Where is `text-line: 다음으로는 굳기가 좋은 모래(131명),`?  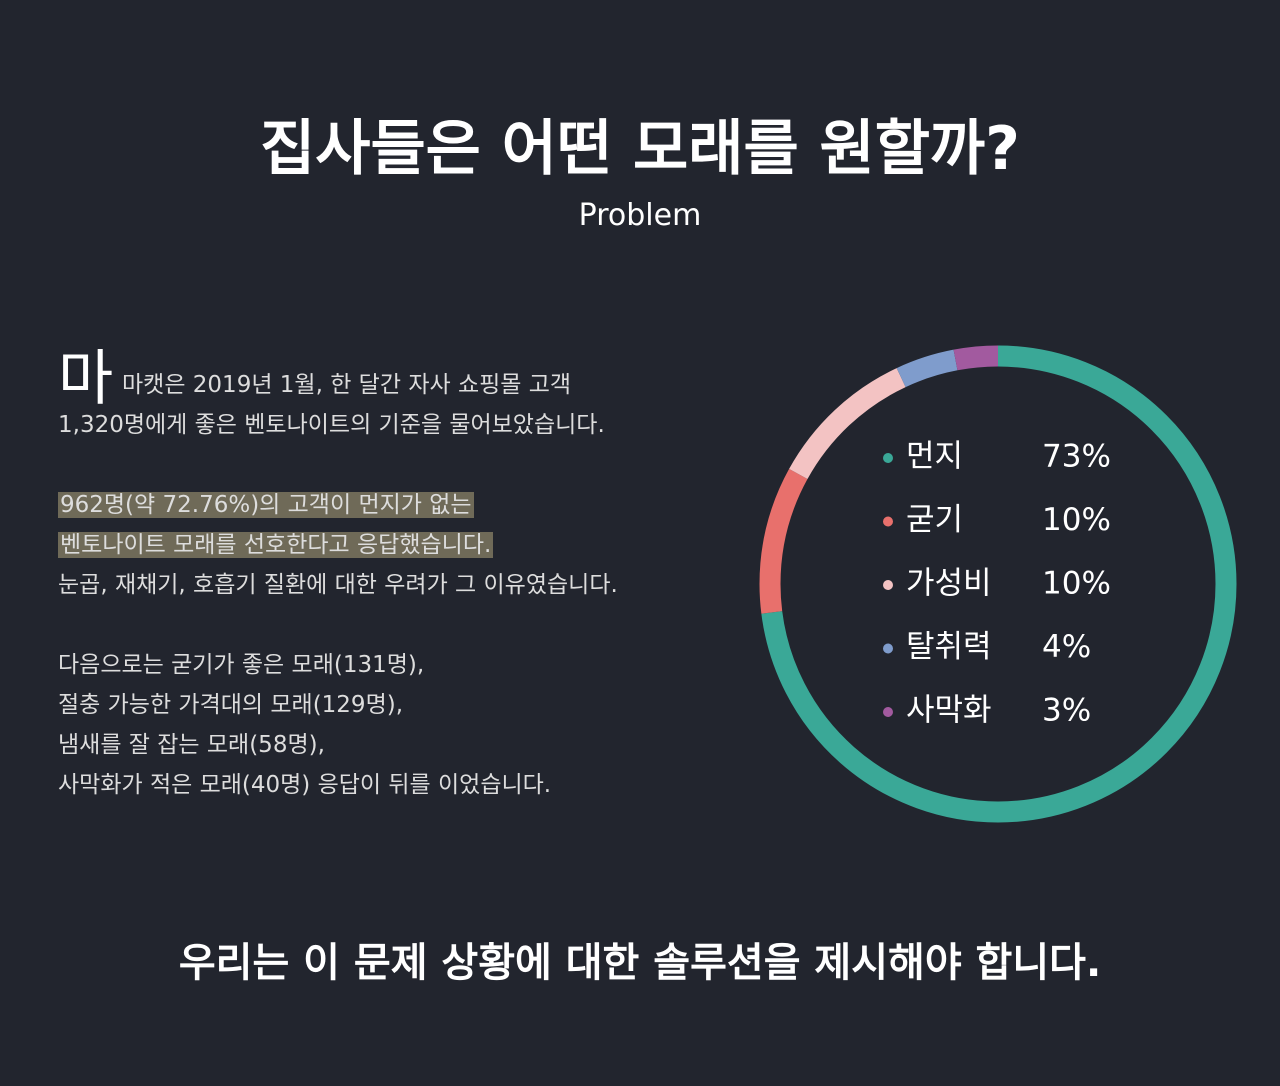
text-line: 다음으로는 굳기가 좋은 모래(131명), is located at coordinates (241, 665).